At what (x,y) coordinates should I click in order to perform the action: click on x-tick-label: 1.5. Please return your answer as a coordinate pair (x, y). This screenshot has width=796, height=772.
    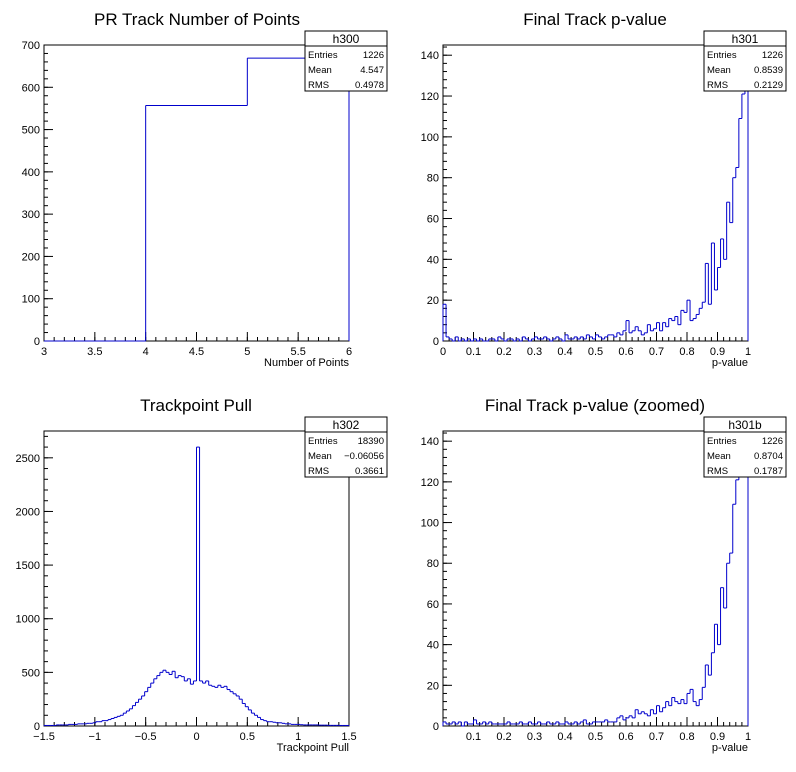
    Looking at the image, I should click on (348, 737).